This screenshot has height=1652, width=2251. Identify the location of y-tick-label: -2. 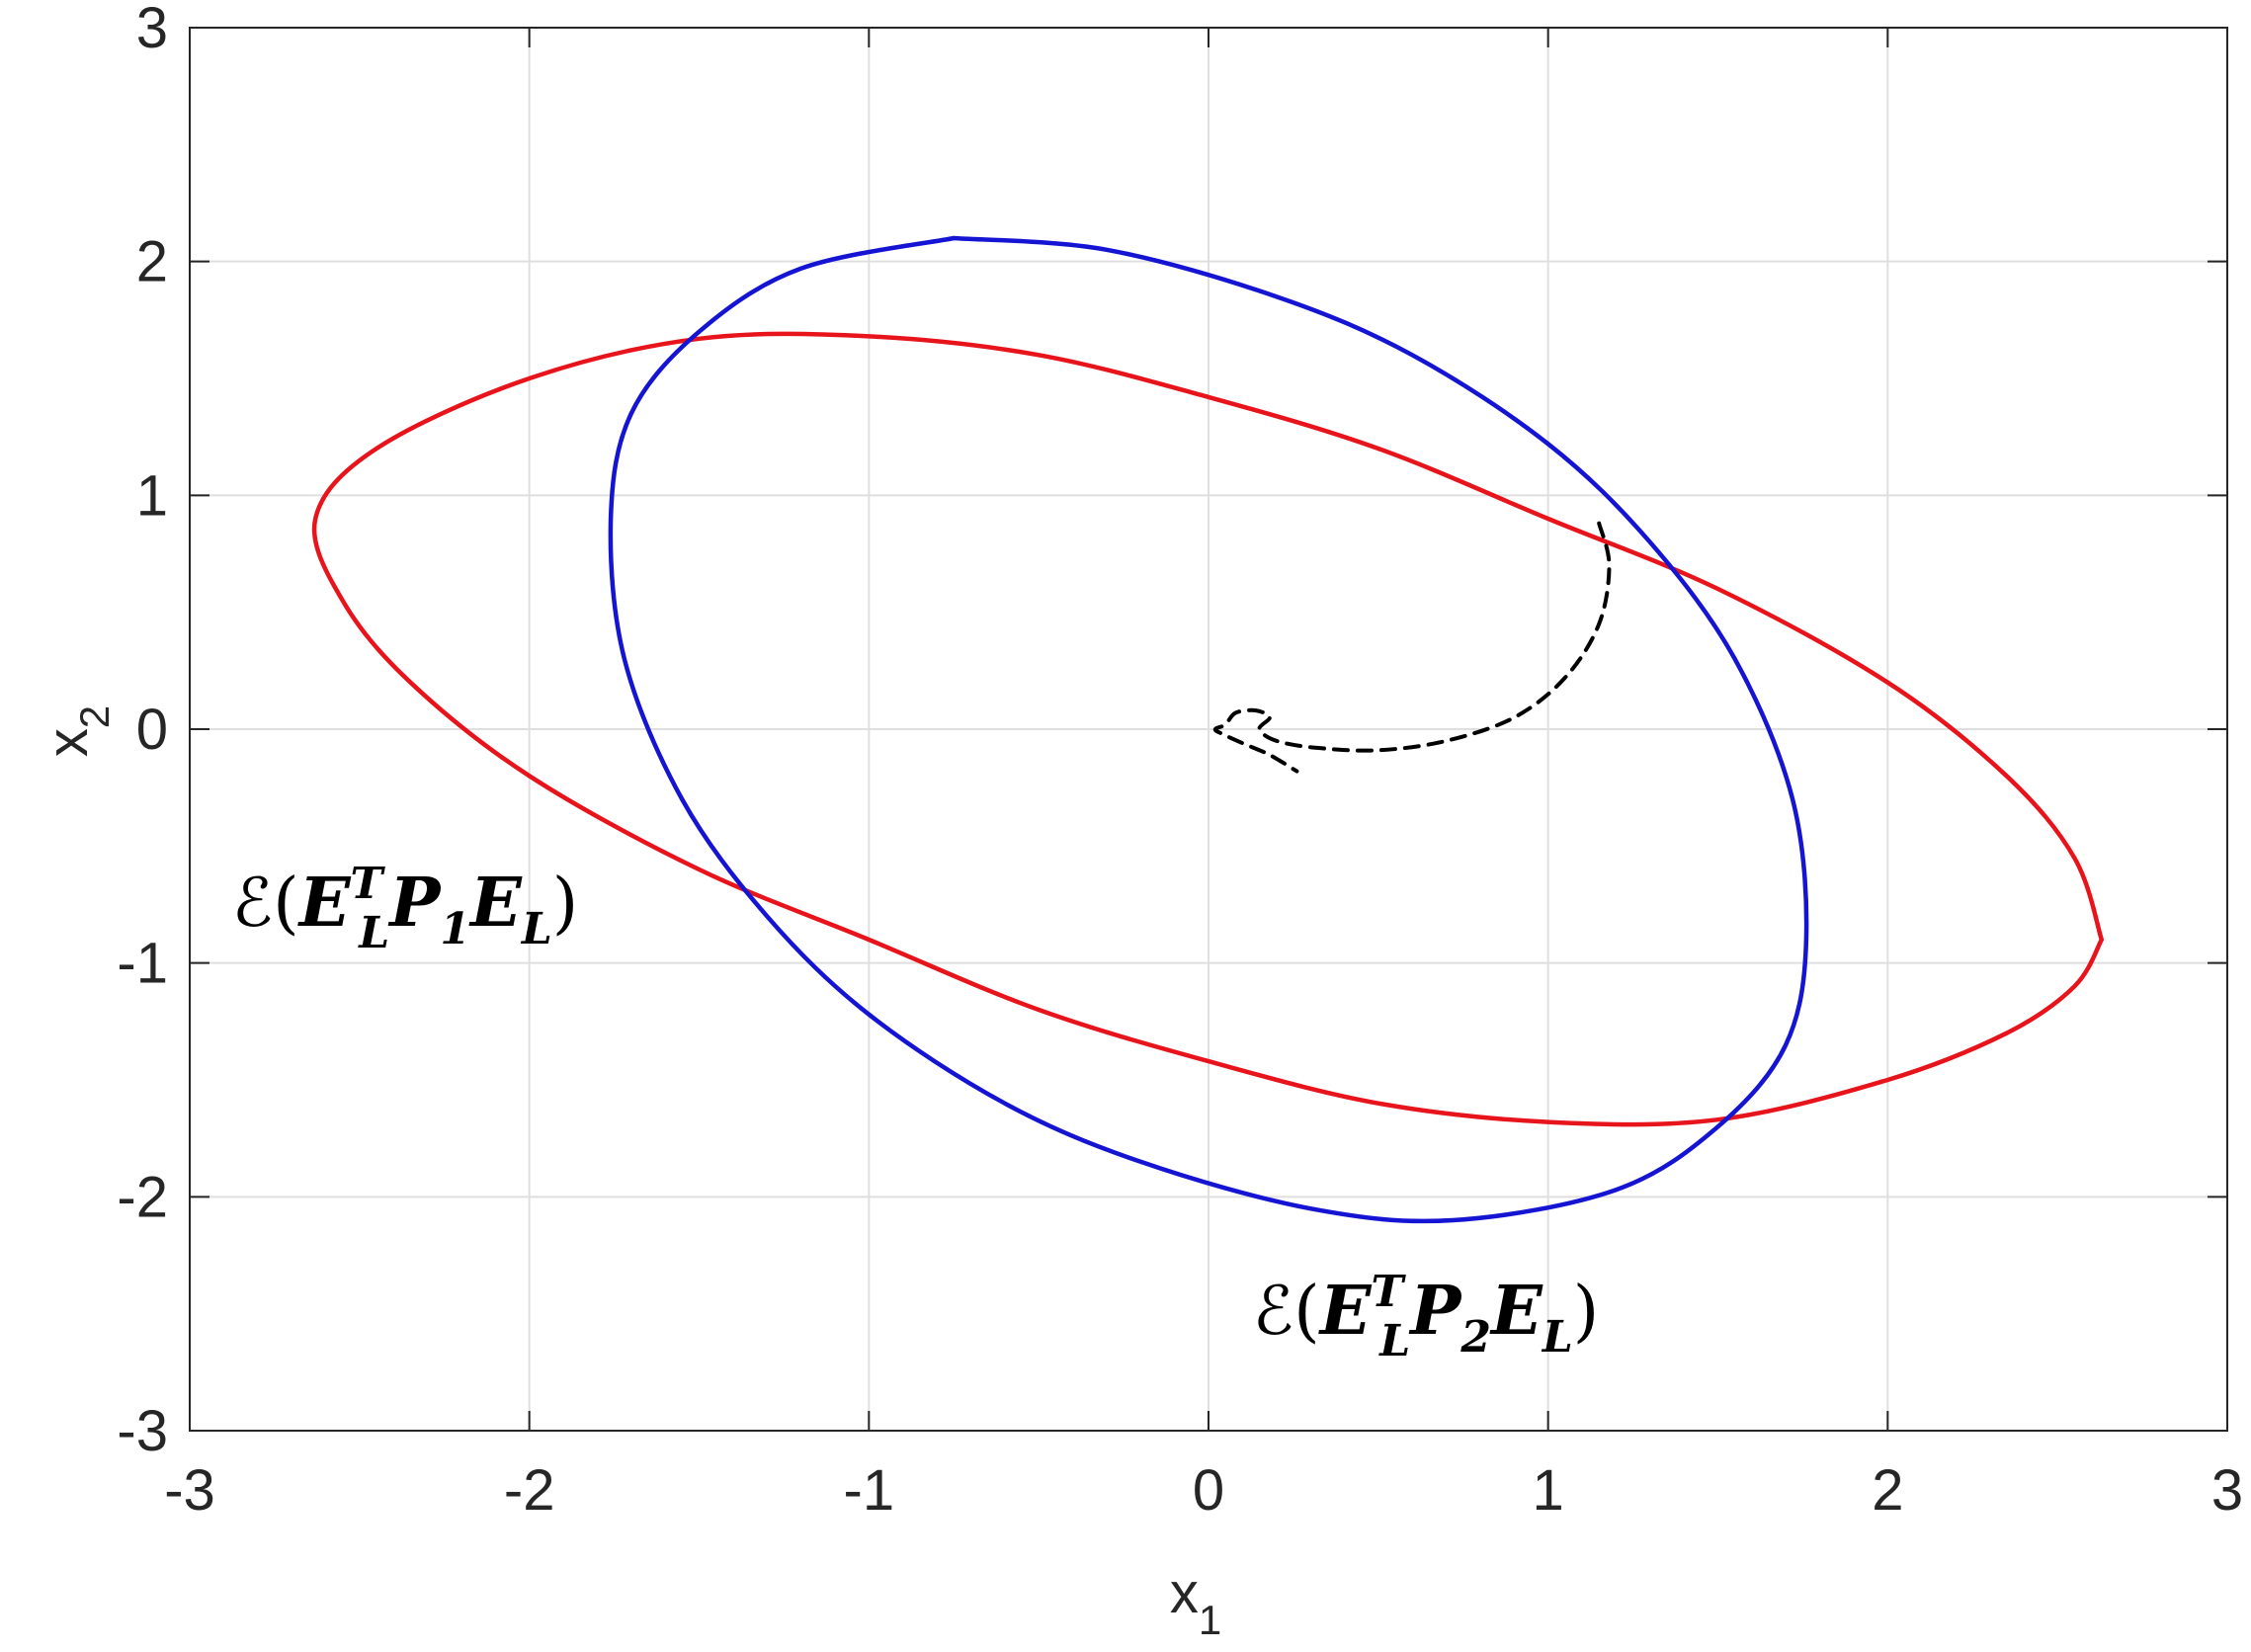
(142, 1197).